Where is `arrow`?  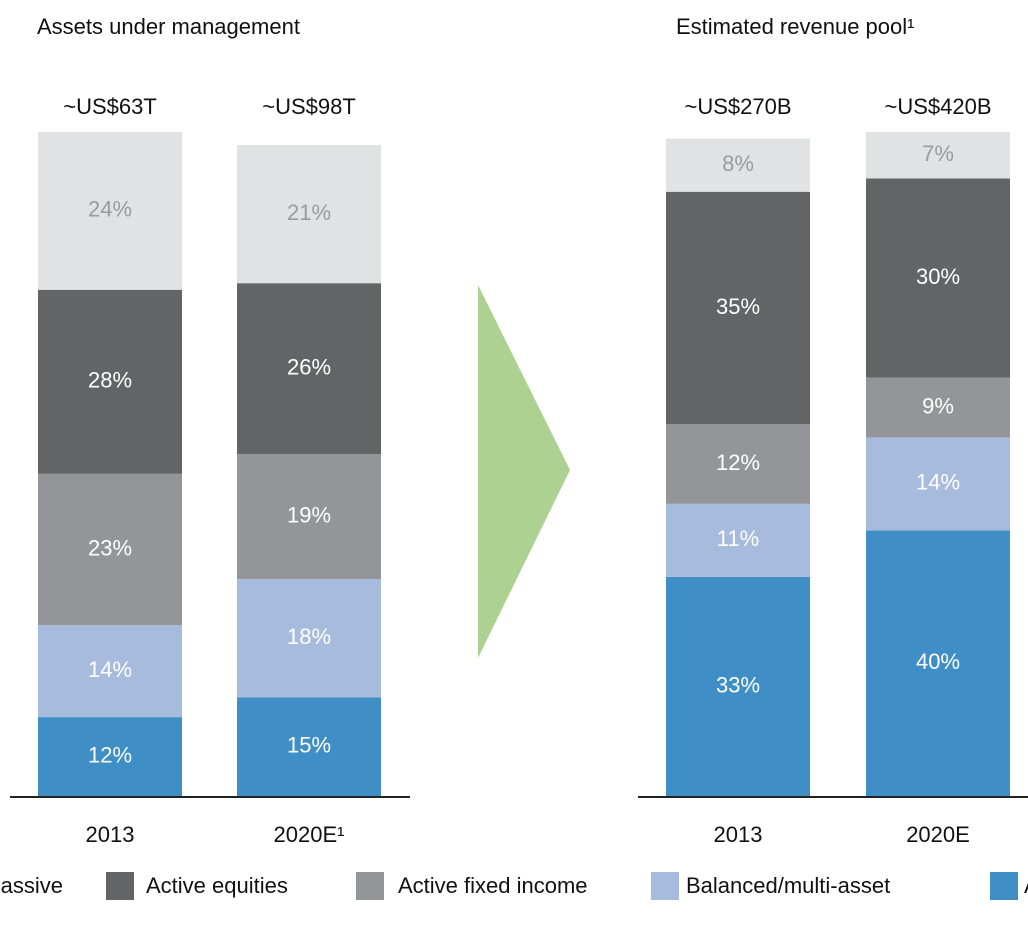
arrow is located at coordinates (524, 471).